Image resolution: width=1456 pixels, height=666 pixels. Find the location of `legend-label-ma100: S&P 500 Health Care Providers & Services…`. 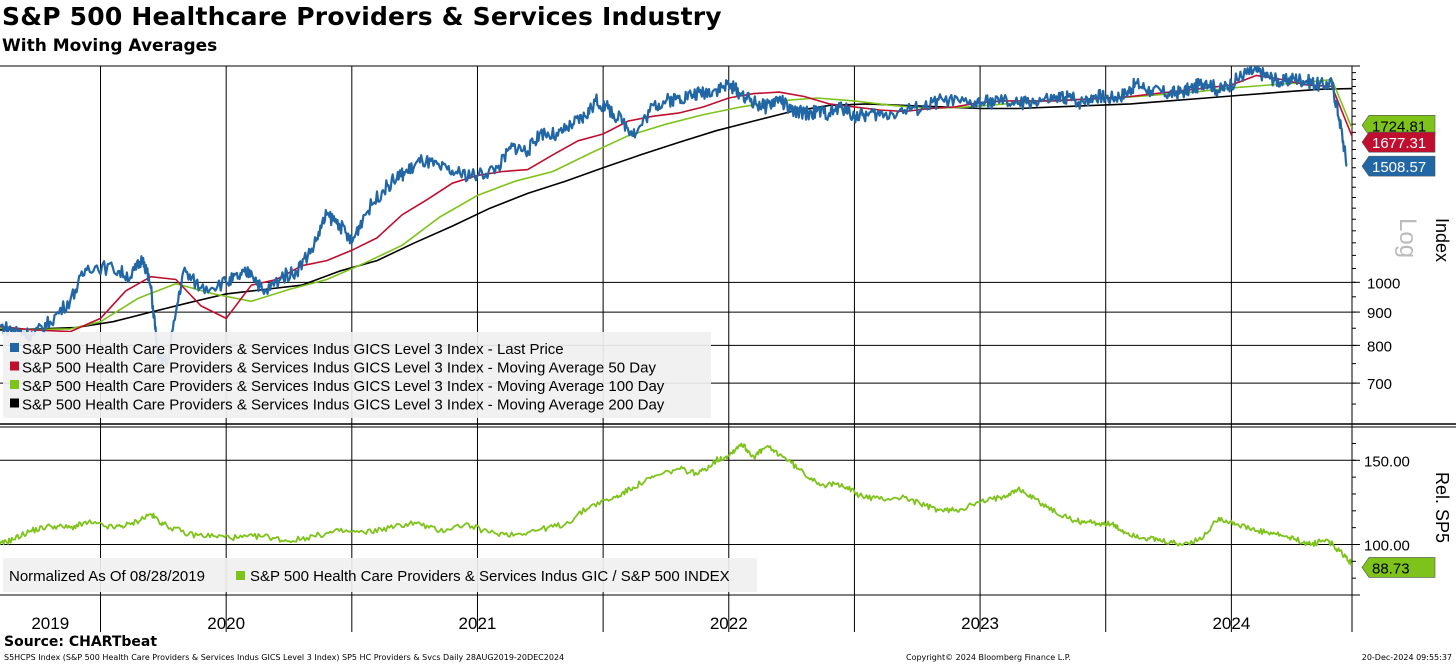

legend-label-ma100: S&P 500 Health Care Providers & Services… is located at coordinates (343, 386).